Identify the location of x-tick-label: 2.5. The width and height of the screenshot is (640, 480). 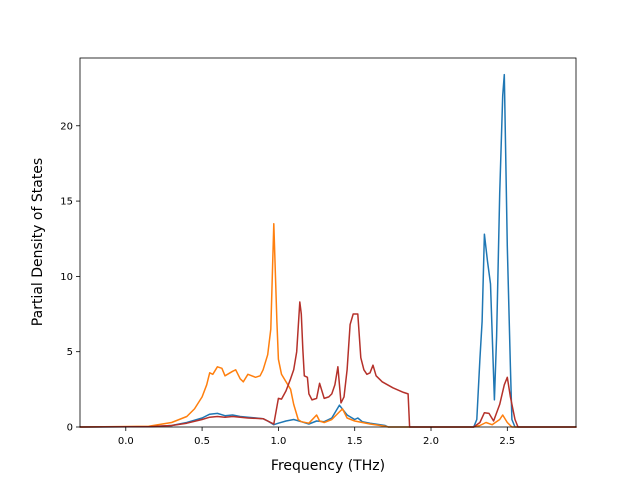
(507, 441).